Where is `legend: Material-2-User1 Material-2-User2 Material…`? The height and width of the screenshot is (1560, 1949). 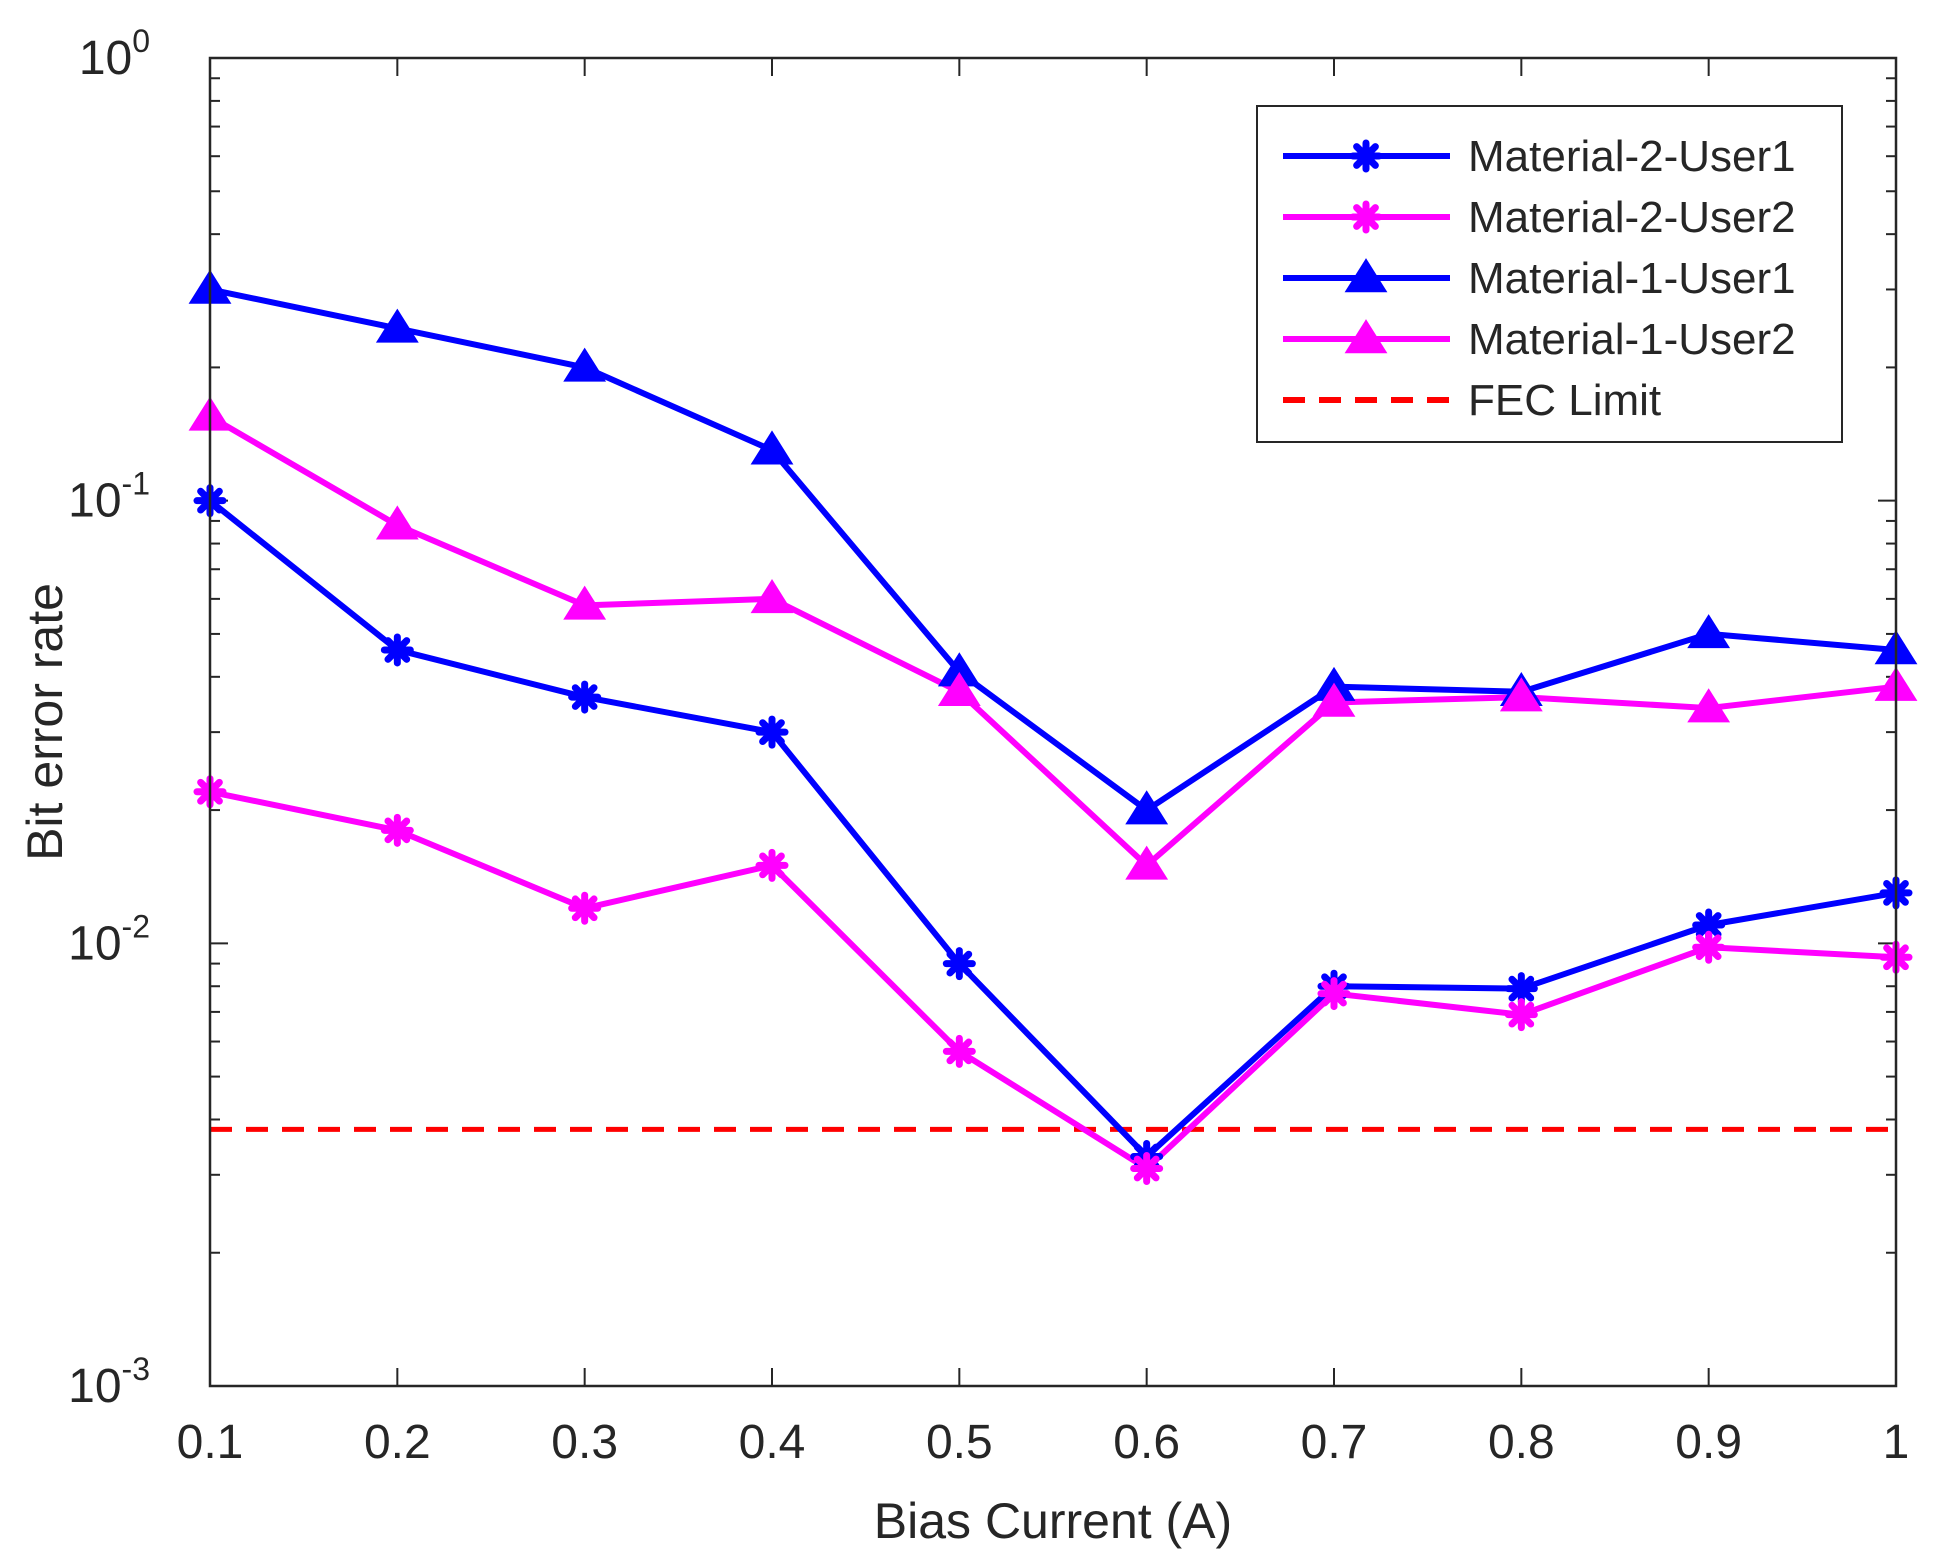
legend: Material-2-User1 Material-2-User2 Material… is located at coordinates (1549, 274).